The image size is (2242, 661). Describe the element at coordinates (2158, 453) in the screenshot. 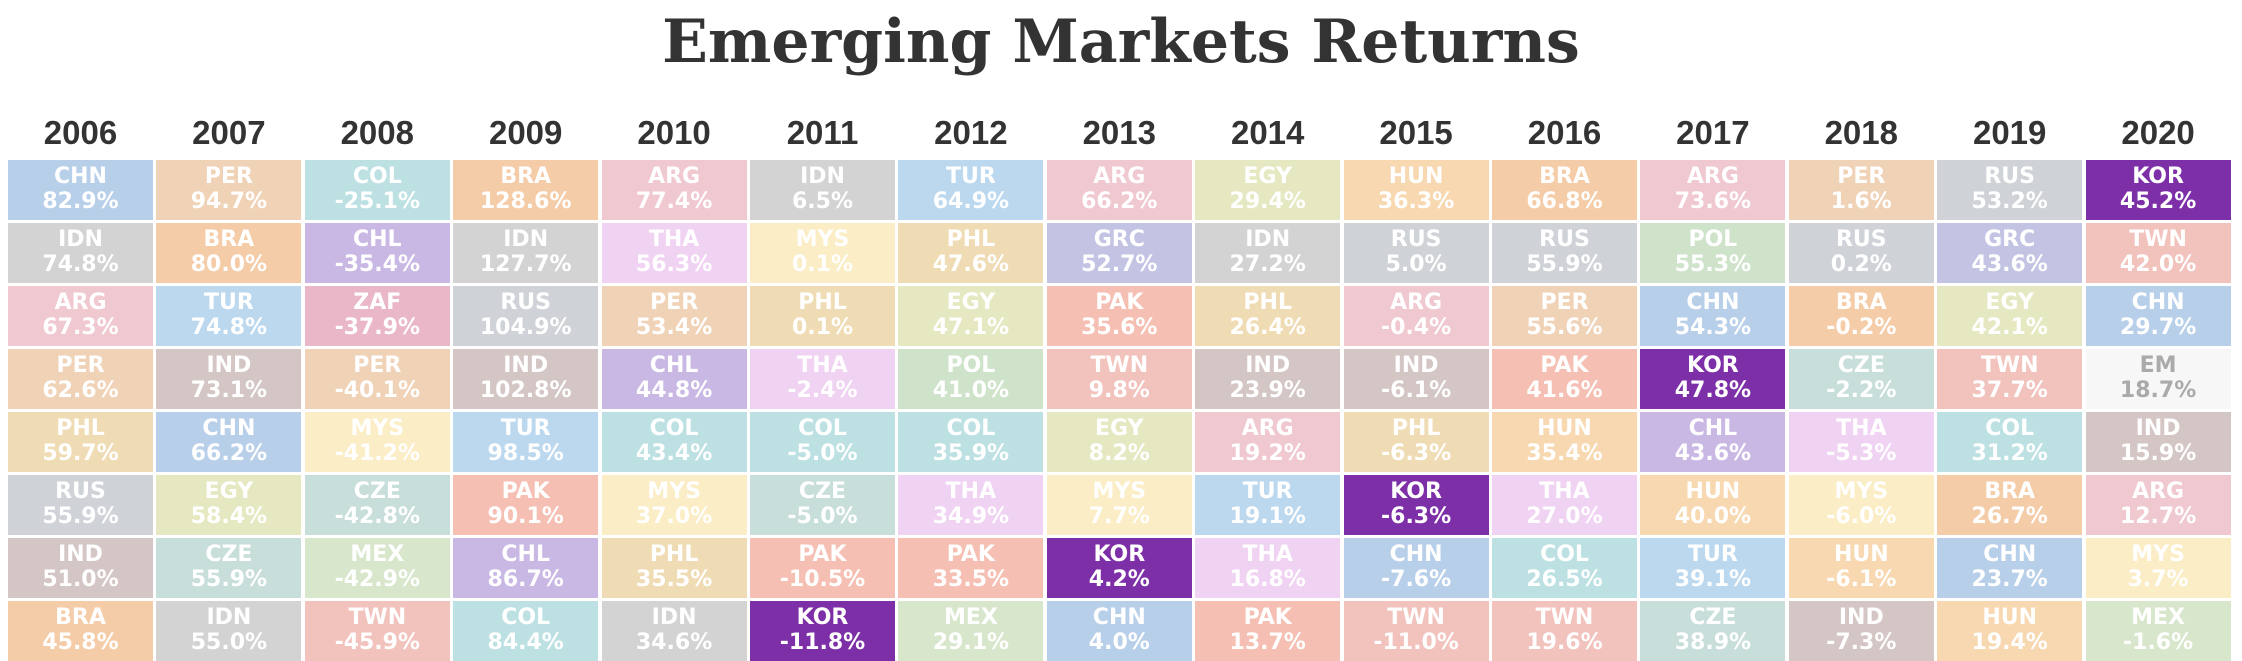

I see `return-value: 15.9%` at that location.